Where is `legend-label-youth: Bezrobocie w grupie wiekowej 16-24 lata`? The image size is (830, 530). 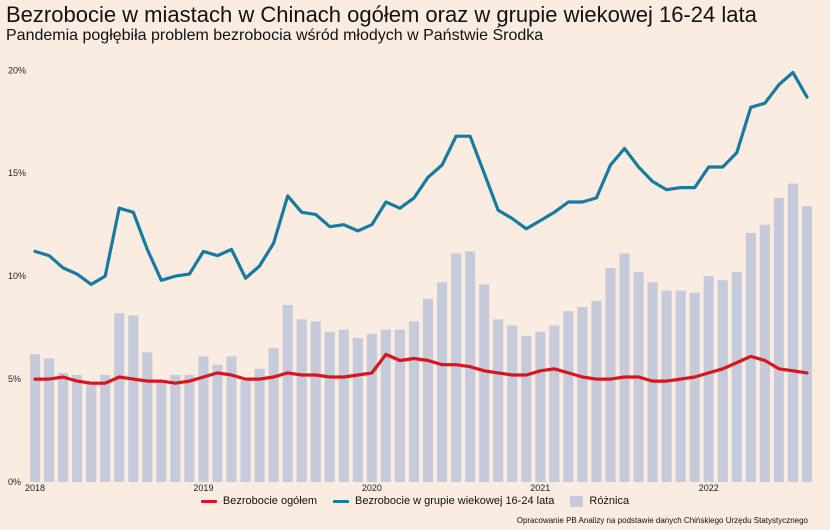 legend-label-youth: Bezrobocie w grupie wiekowej 16-24 lata is located at coordinates (455, 501).